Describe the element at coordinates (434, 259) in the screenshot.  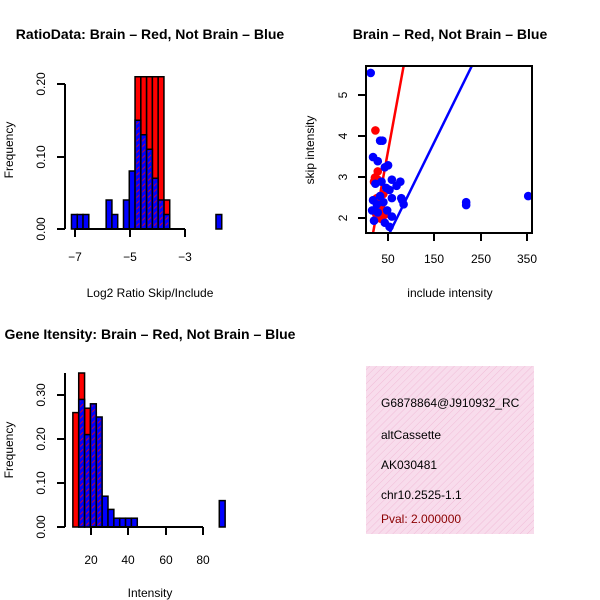
I see `scatter-x-tick-label: 150` at that location.